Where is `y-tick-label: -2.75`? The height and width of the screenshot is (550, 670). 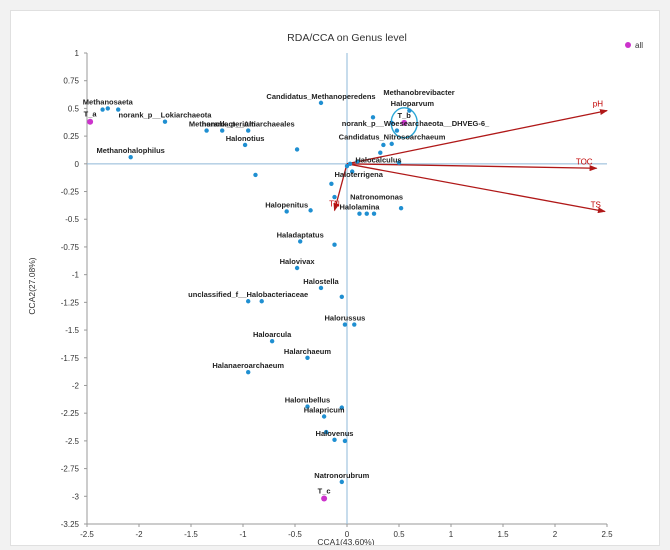
y-tick-label: -2.75 is located at coordinates (70, 469).